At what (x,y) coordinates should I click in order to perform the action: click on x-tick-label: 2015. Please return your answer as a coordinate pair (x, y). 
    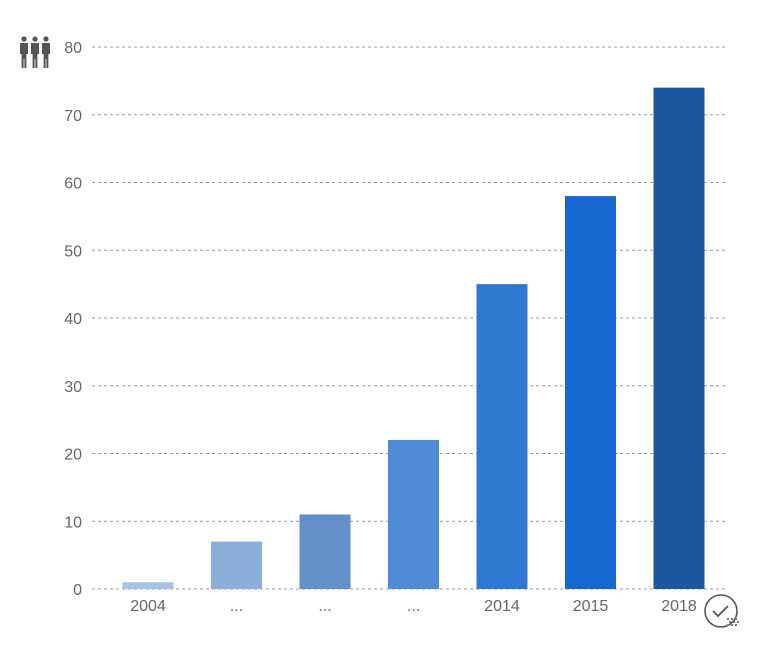
    Looking at the image, I should click on (591, 606).